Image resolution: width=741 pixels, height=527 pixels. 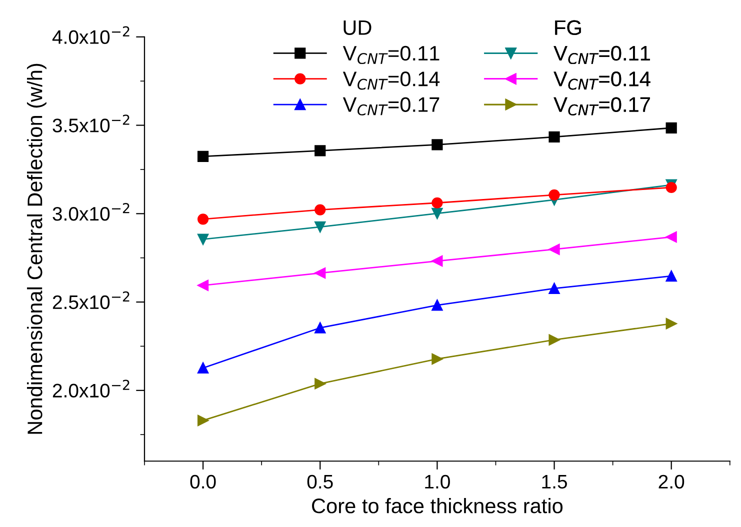 What do you see at coordinates (203, 481) in the screenshot?
I see `x-tick-label: 0.0` at bounding box center [203, 481].